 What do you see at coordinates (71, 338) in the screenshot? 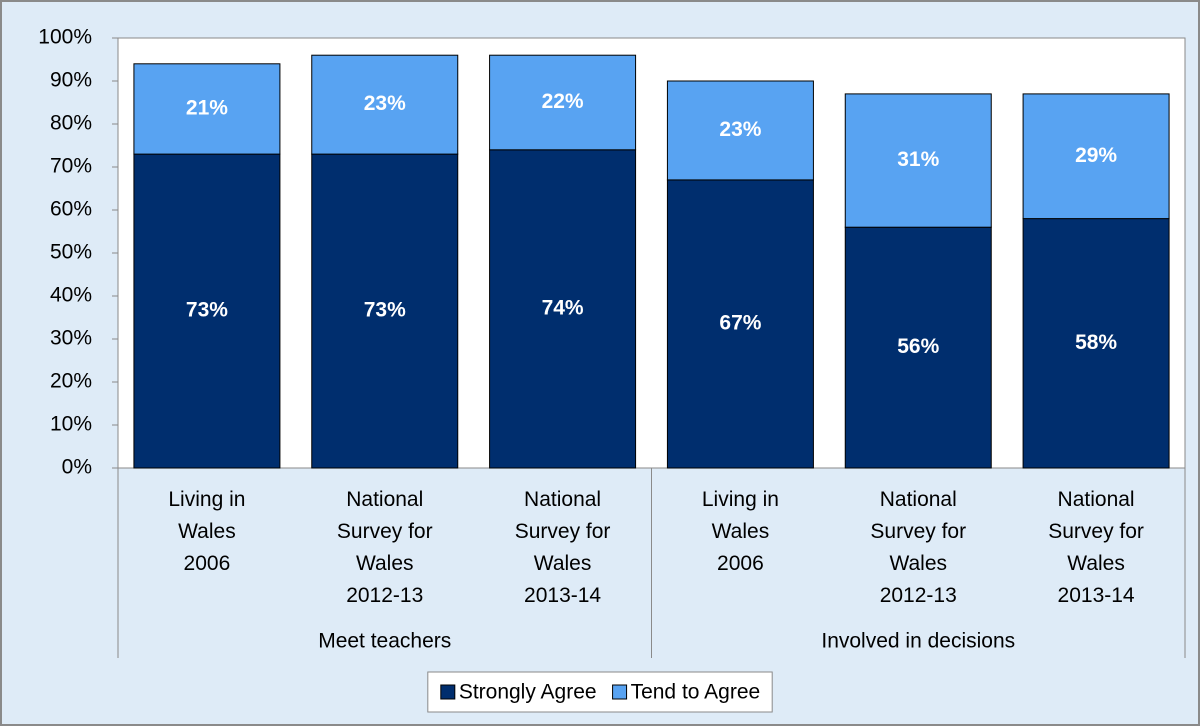
I see `y-tick-label: 30%` at bounding box center [71, 338].